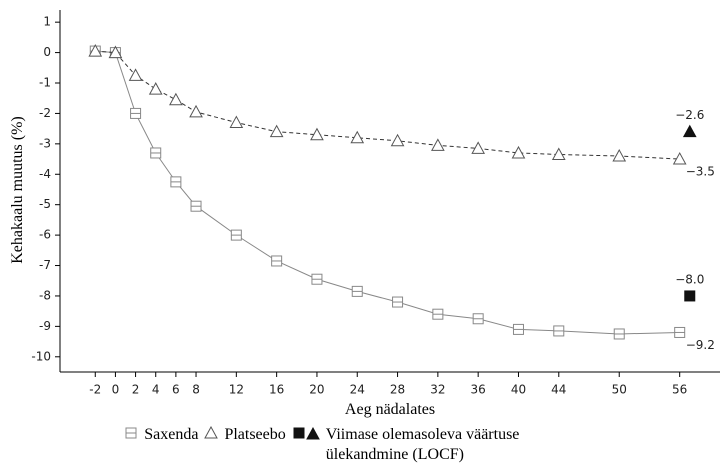 The image size is (720, 476). I want to click on x-tick-label: 20, so click(316, 390).